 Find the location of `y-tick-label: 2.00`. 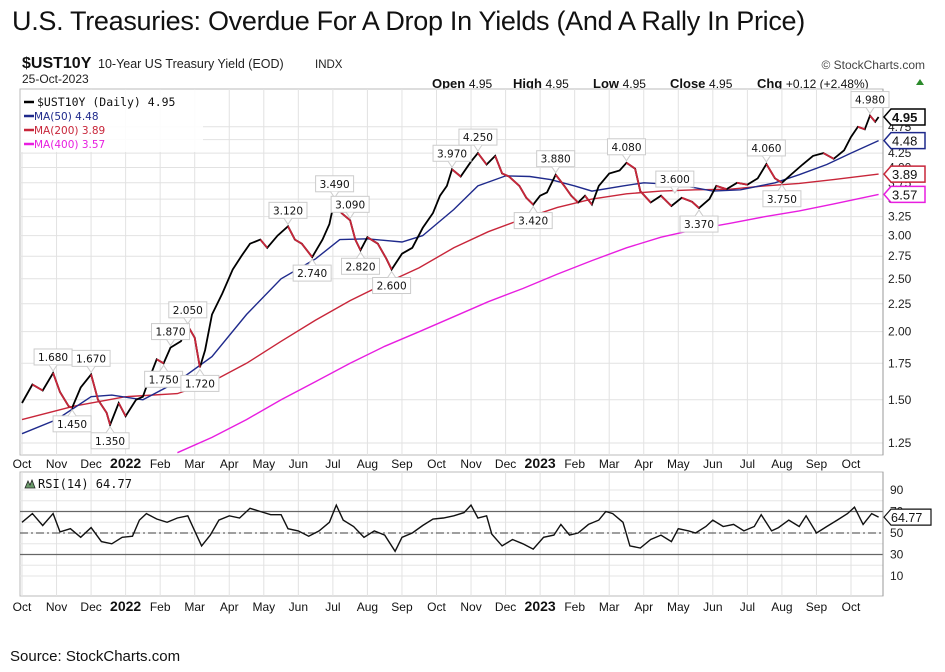

y-tick-label: 2.00 is located at coordinates (900, 332).